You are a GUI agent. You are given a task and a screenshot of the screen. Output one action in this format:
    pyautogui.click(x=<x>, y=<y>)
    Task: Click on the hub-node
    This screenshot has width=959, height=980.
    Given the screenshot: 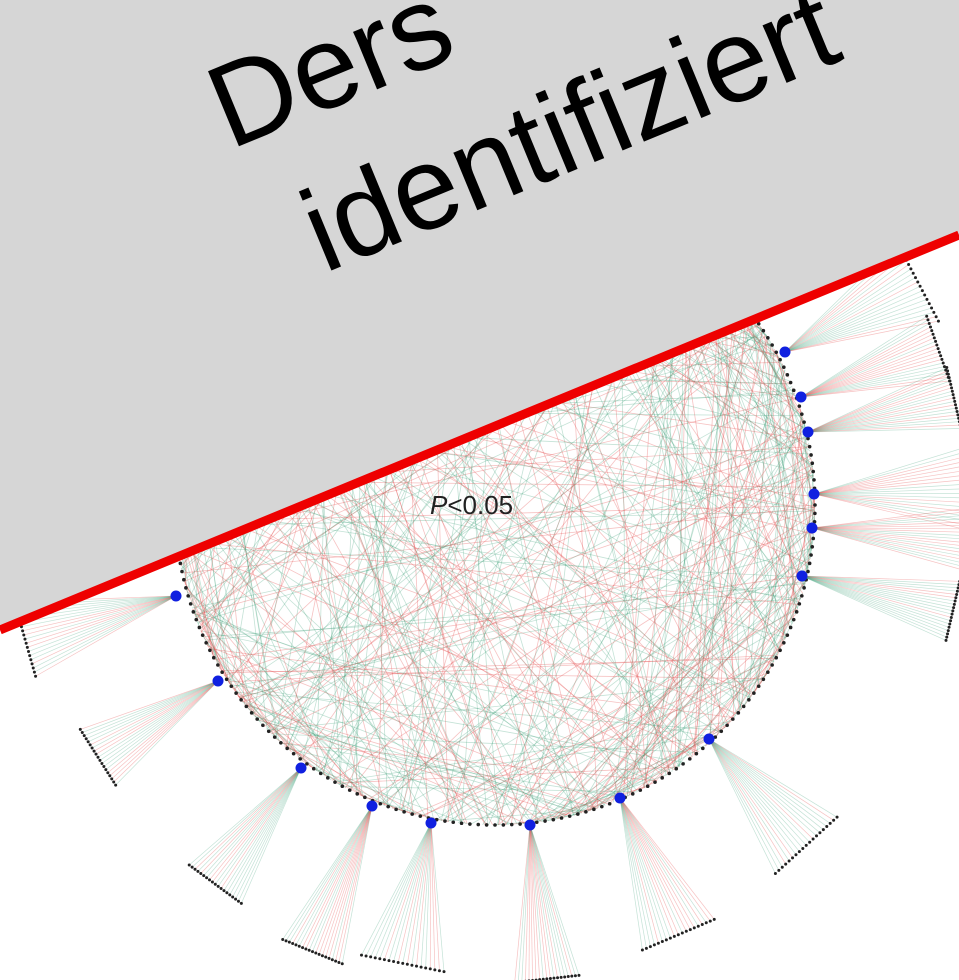 What is the action you would take?
    pyautogui.click(x=709, y=739)
    